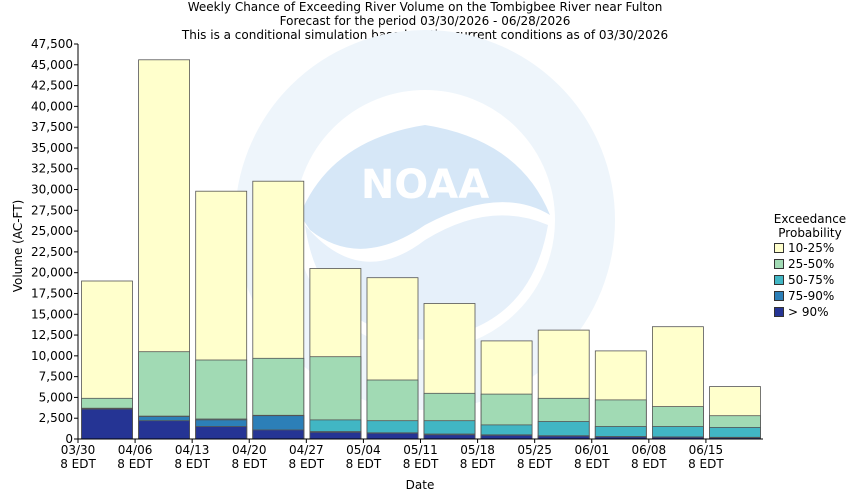  Describe the element at coordinates (52, 190) in the screenshot. I see `y-tick-label: 30,000` at that location.